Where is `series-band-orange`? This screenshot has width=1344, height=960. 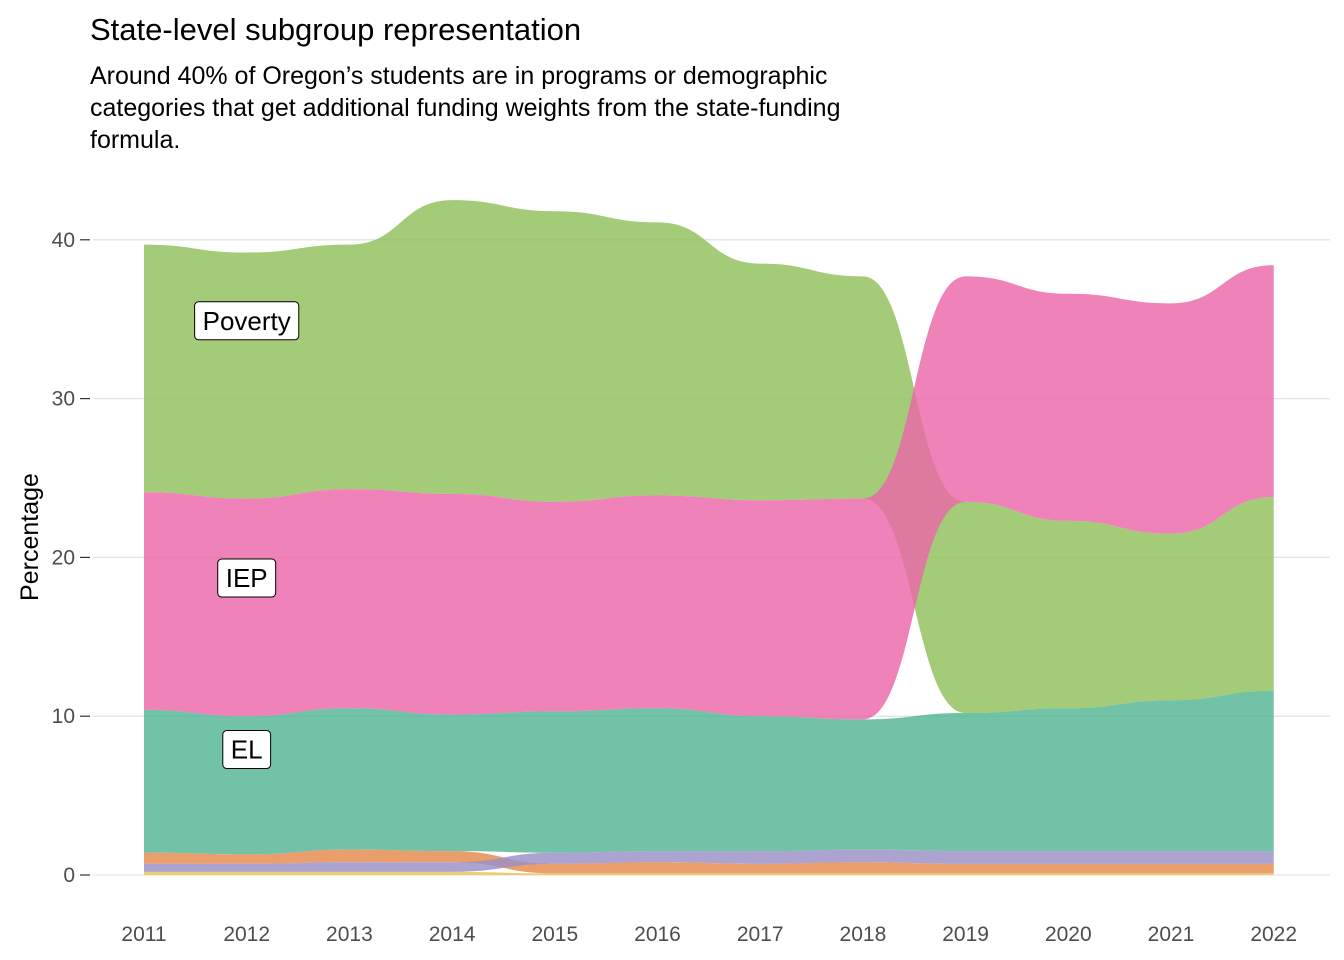 series-band-orange is located at coordinates (709, 861).